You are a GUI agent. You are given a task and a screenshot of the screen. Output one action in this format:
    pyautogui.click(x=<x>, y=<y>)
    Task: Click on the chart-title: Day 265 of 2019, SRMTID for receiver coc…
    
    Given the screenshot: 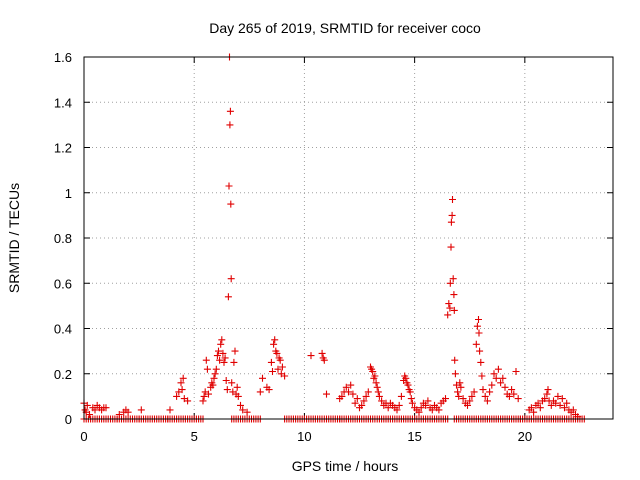 What is the action you would take?
    pyautogui.click(x=345, y=28)
    